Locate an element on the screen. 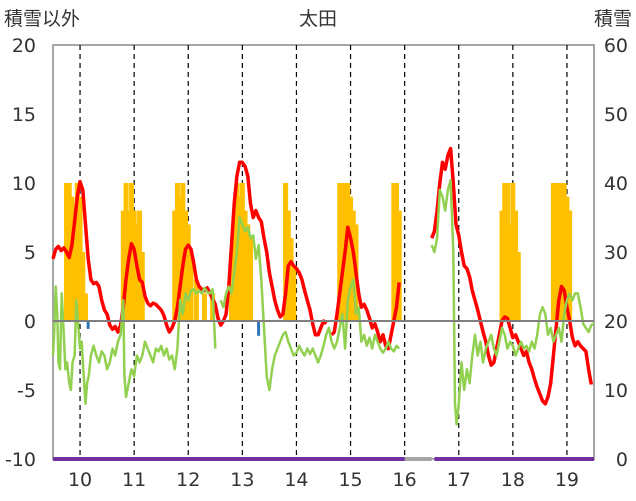 The height and width of the screenshot is (501, 636). x-tick-label: 15 is located at coordinates (350, 480).